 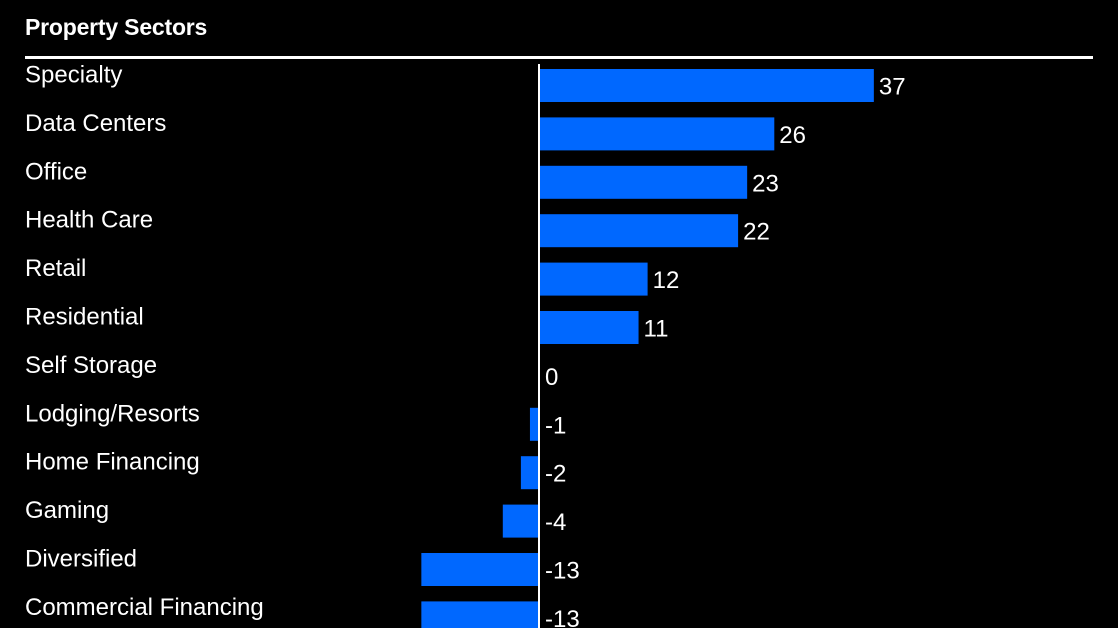 What do you see at coordinates (144, 607) in the screenshot?
I see `category-label: Commercial Financing` at bounding box center [144, 607].